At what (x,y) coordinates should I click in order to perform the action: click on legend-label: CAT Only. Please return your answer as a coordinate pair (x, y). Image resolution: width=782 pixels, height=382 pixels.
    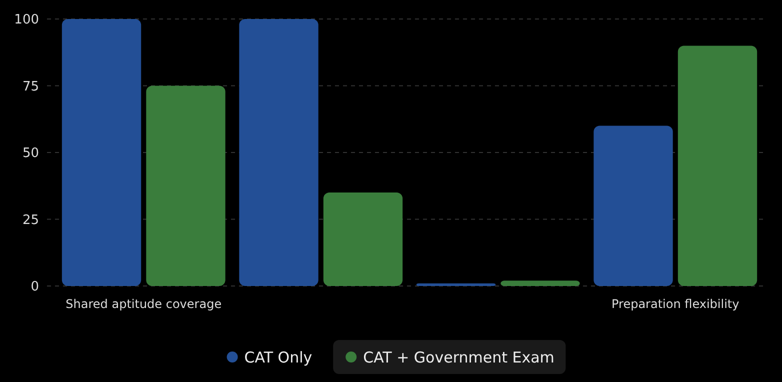
    Looking at the image, I should click on (278, 357).